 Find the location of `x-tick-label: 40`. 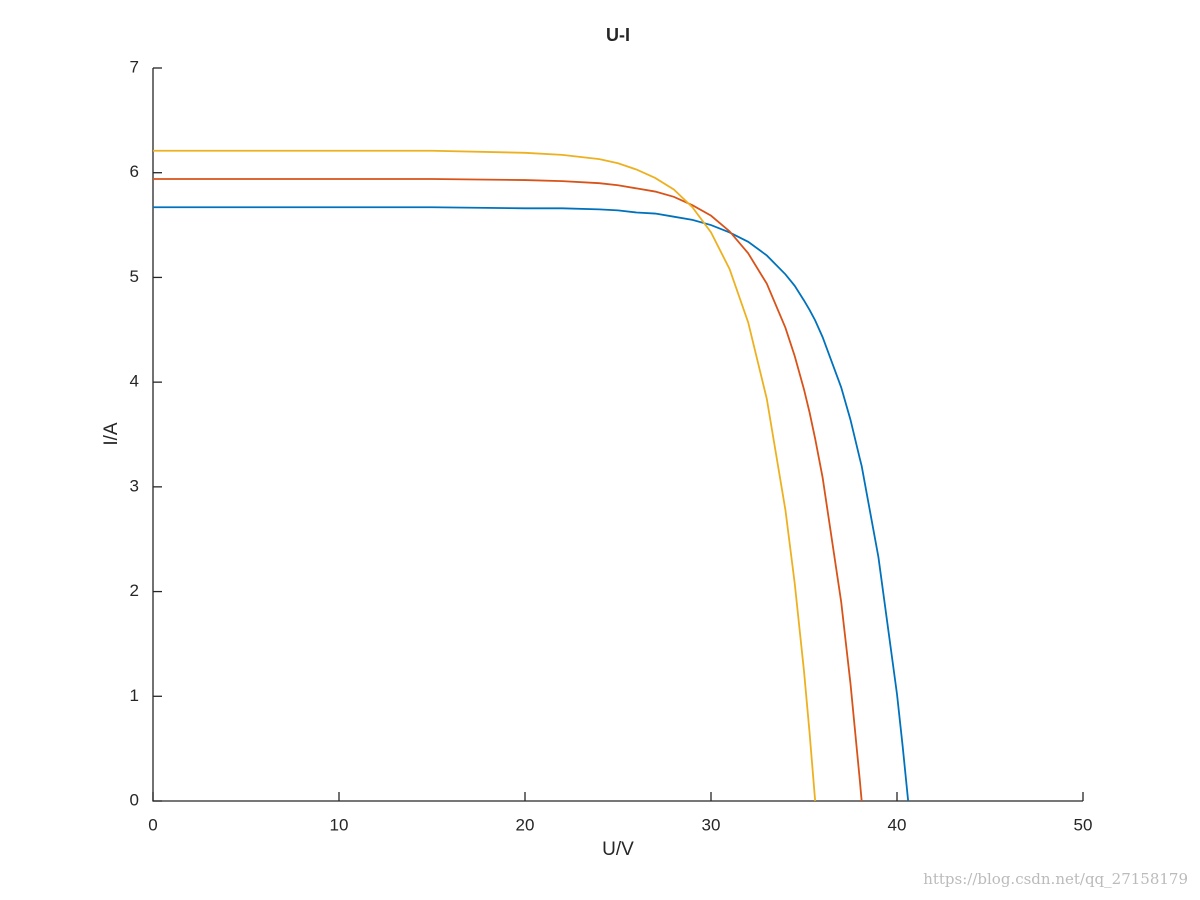

x-tick-label: 40 is located at coordinates (897, 824).